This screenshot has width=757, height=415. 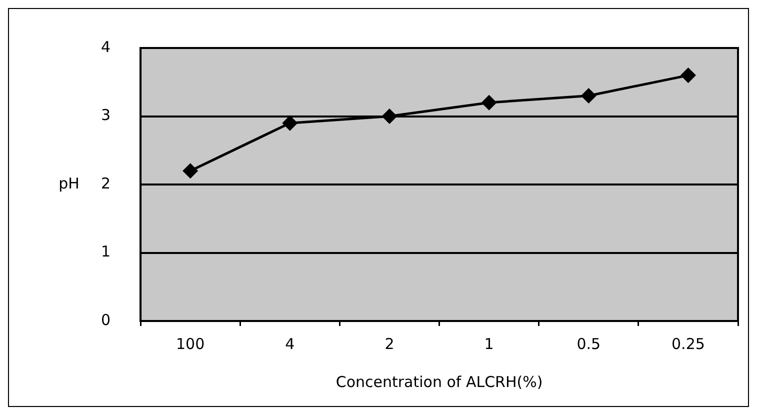 I want to click on x-tick-label: 0.5, so click(x=588, y=343).